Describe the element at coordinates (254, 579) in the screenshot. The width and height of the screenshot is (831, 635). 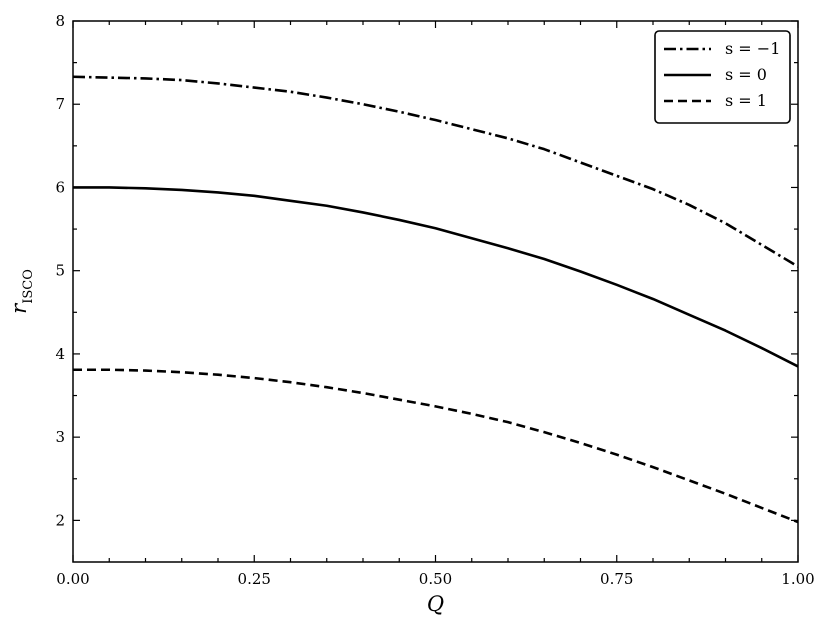
I see `x-tick-label: 0.25` at that location.